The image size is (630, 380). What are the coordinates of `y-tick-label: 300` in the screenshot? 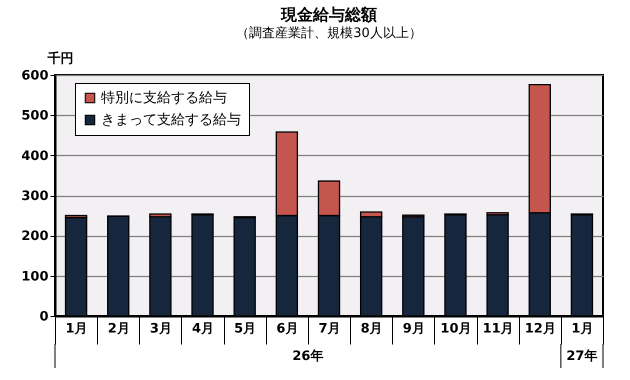 It's located at (34, 196).